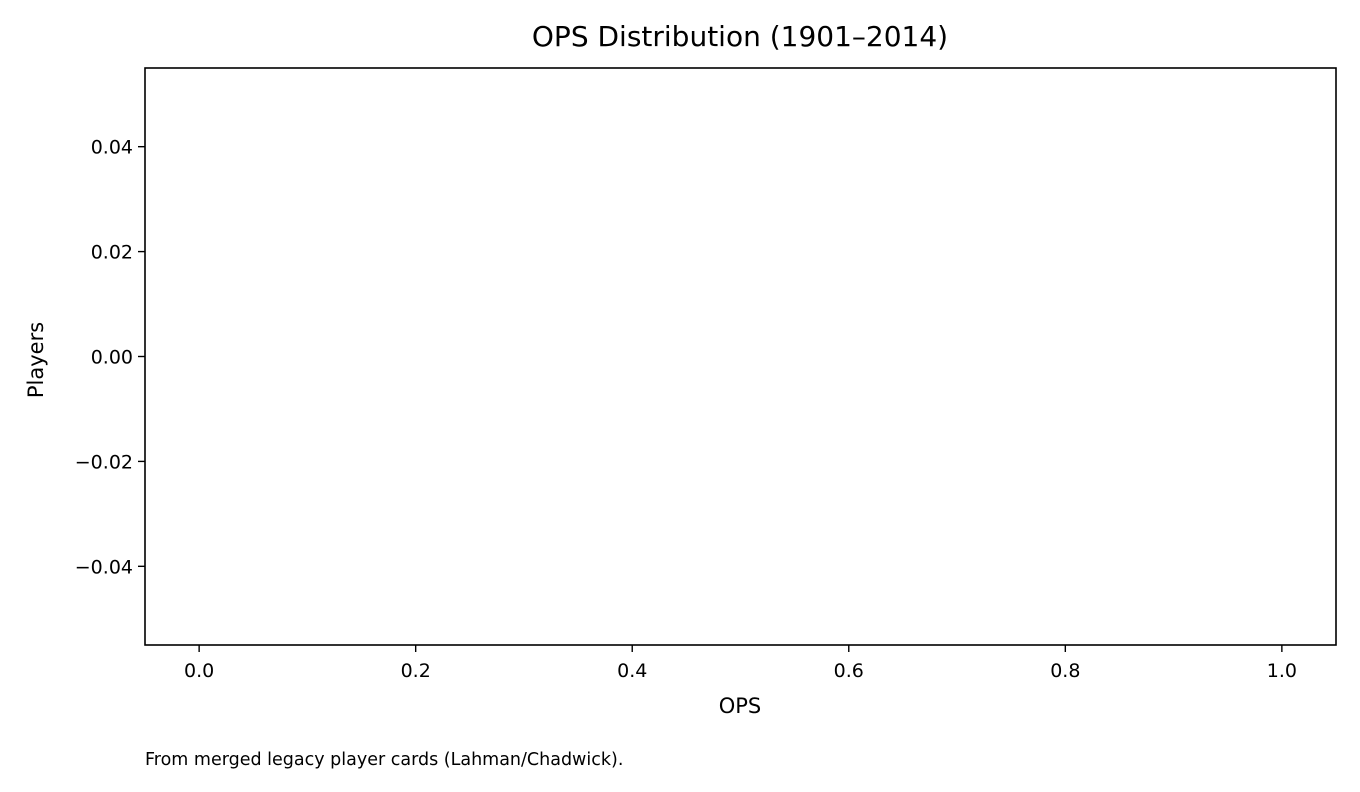 The width and height of the screenshot is (1360, 792). Describe the element at coordinates (740, 706) in the screenshot. I see `x-axis-label: OPS` at that location.